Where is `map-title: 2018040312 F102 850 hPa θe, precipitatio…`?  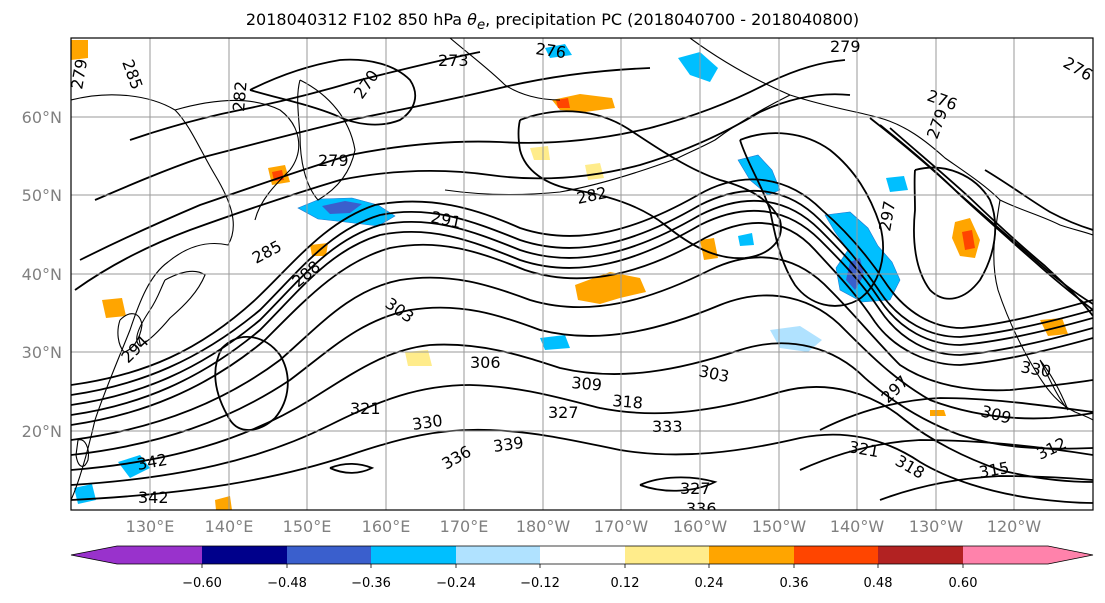
map-title: 2018040312 F102 850 hPa θe, precipitatio… is located at coordinates (552, 21).